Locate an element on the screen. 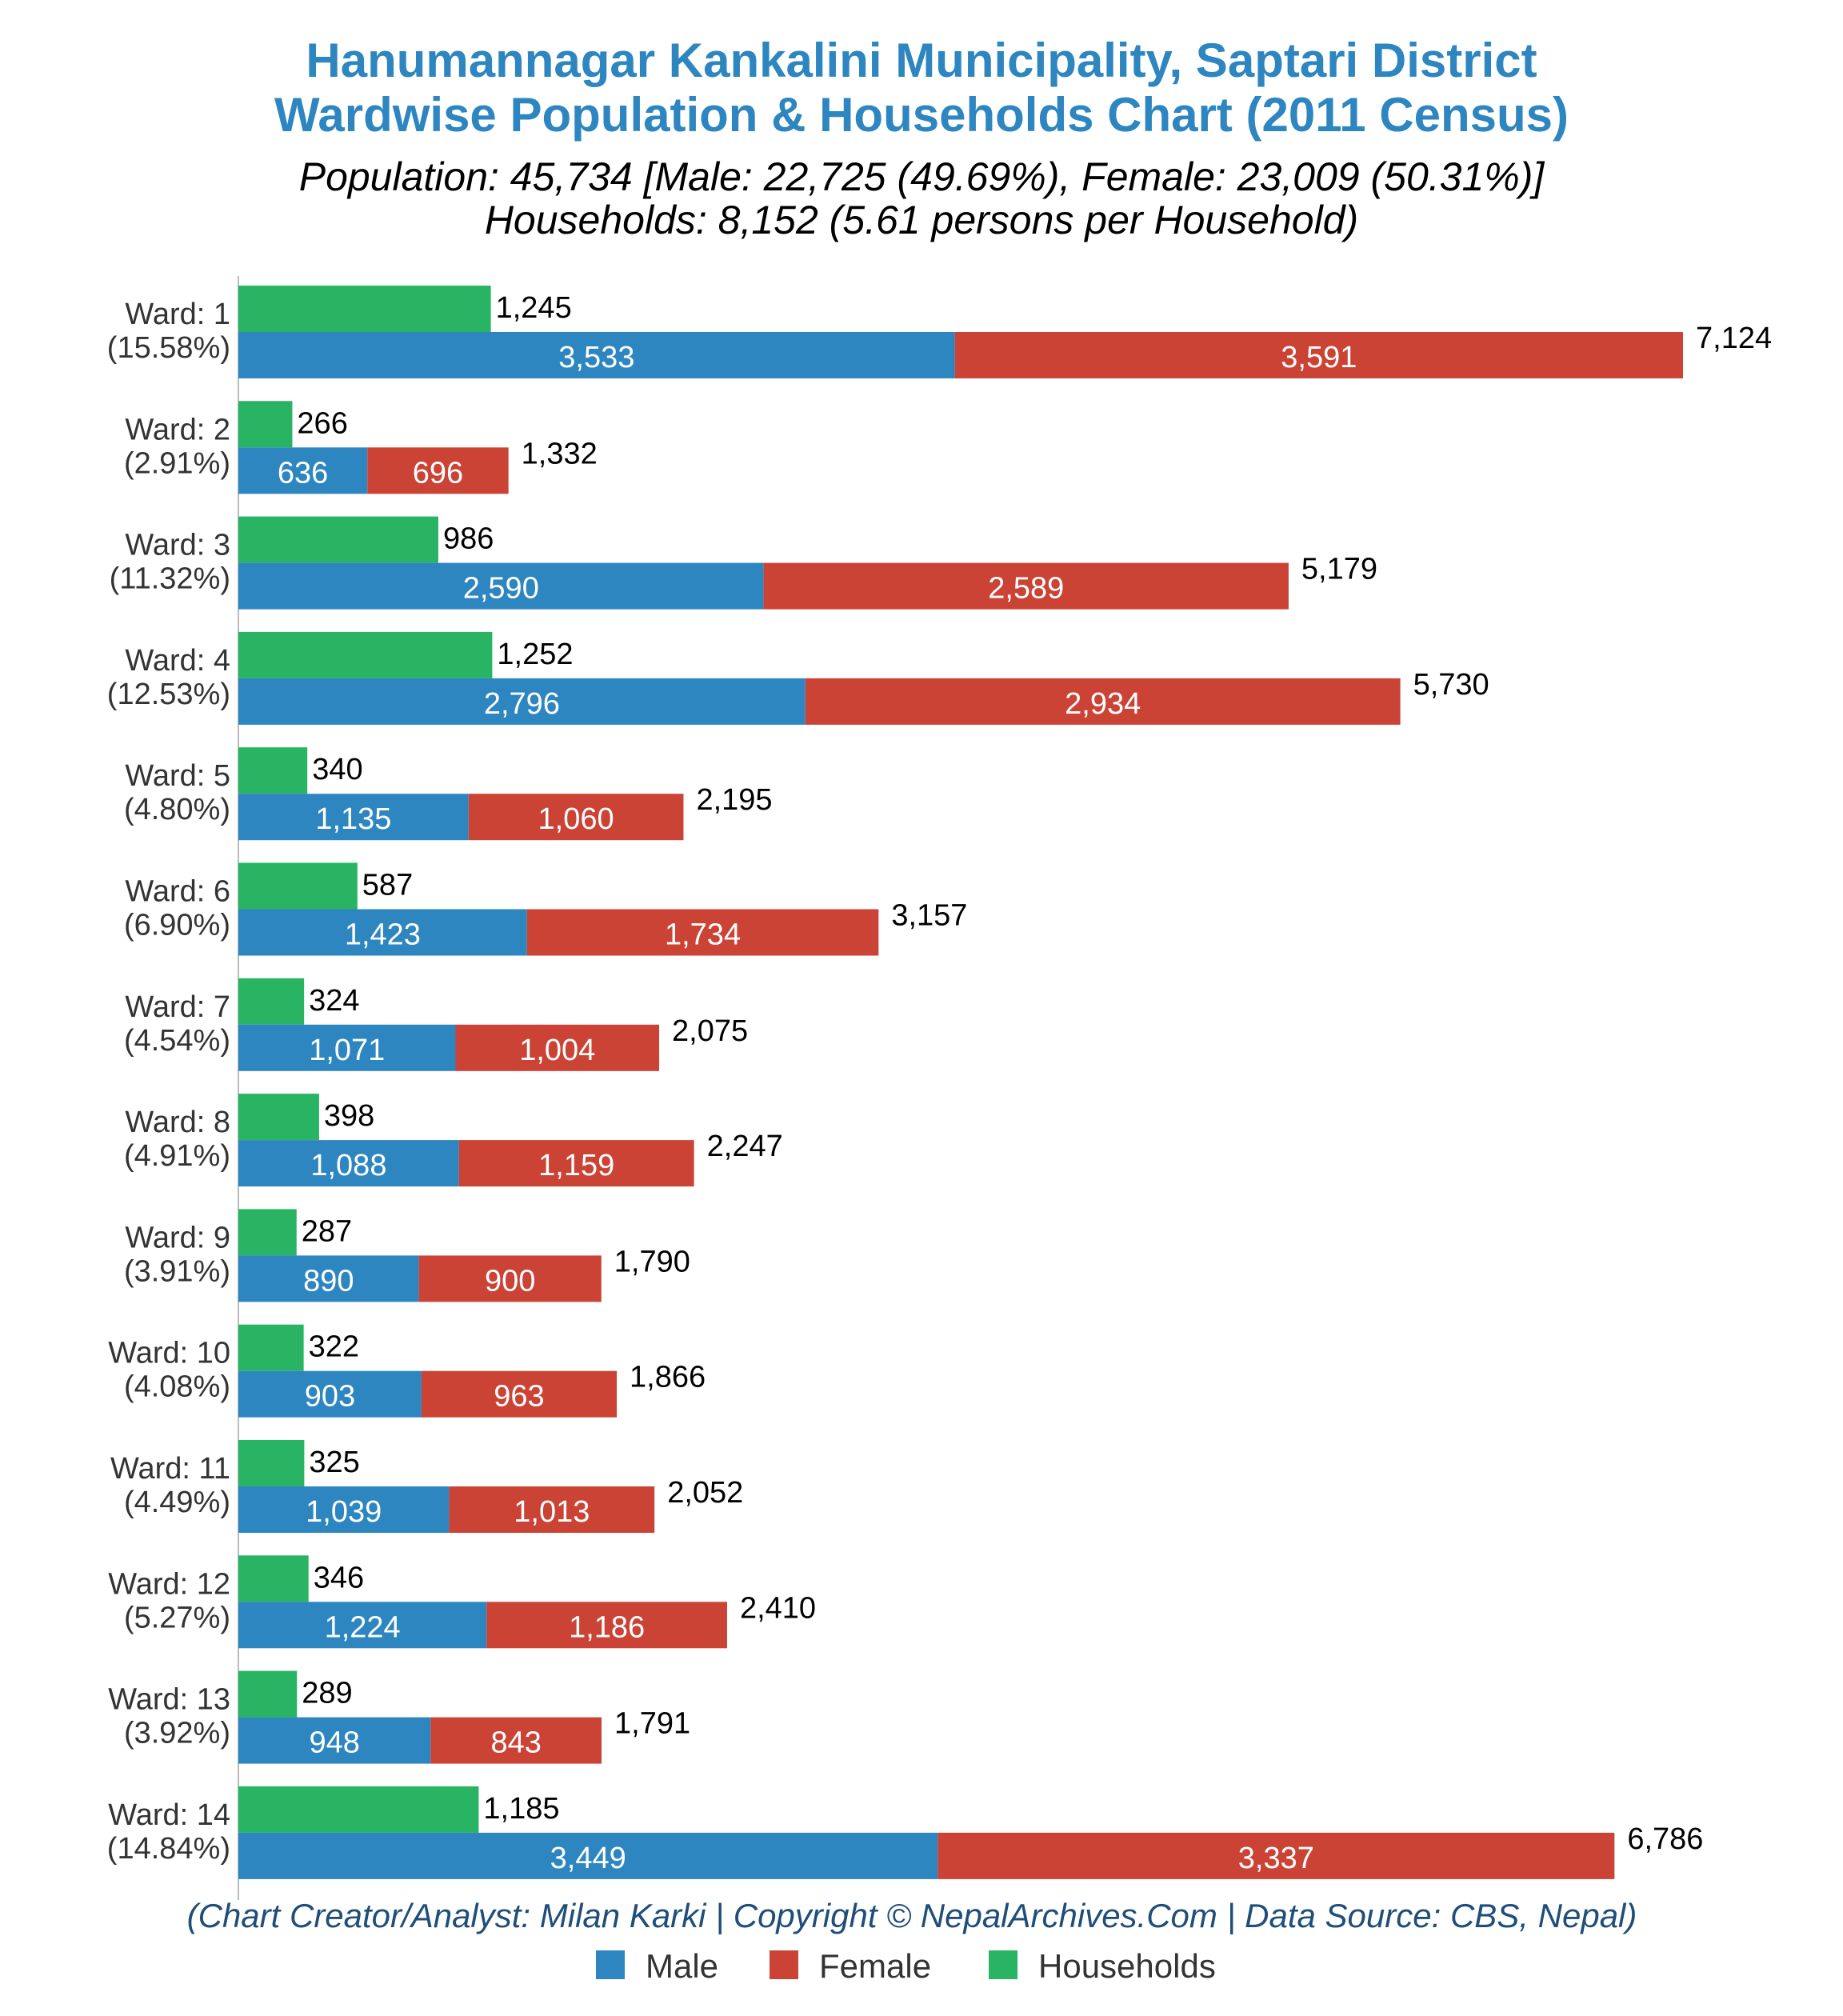 Image resolution: width=1843 pixels, height=2016 pixels. total-value-label: 7,124 is located at coordinates (1734, 338).